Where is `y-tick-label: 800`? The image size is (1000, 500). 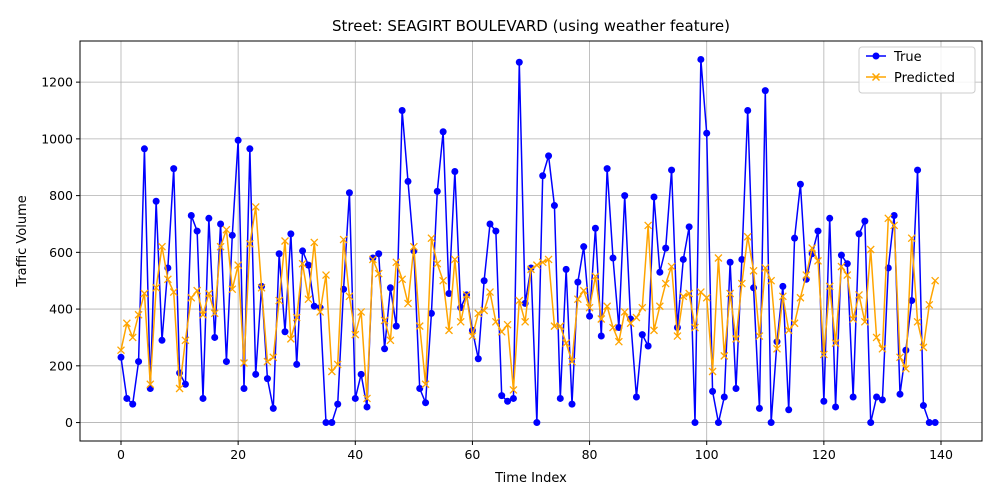
y-tick-label: 800 is located at coordinates (61, 195).